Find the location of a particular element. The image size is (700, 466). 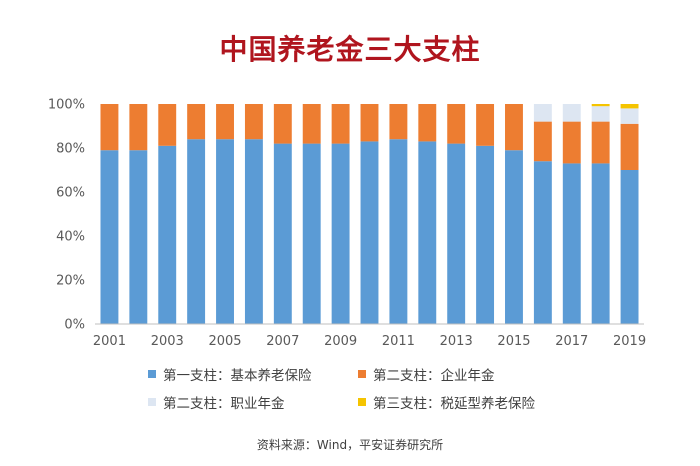

x-tick-label: 2015 is located at coordinates (513, 341).